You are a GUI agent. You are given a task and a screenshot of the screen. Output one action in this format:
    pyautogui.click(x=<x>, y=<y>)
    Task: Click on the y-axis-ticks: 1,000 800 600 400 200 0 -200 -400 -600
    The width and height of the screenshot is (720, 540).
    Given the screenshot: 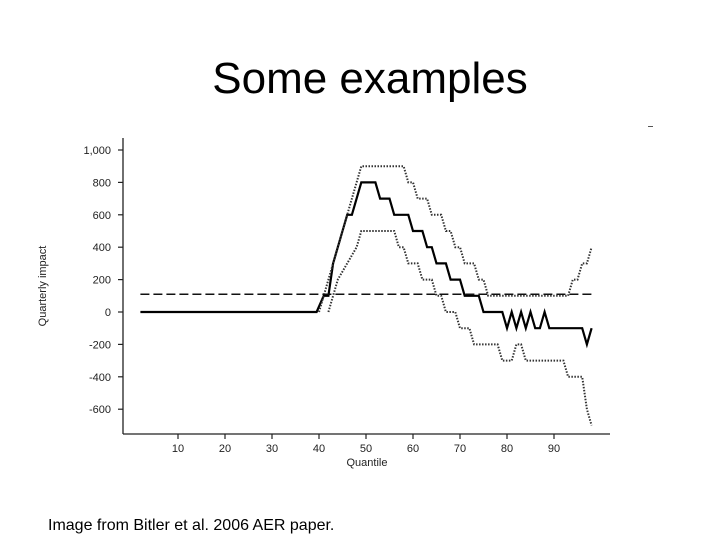 What is the action you would take?
    pyautogui.click(x=103, y=280)
    